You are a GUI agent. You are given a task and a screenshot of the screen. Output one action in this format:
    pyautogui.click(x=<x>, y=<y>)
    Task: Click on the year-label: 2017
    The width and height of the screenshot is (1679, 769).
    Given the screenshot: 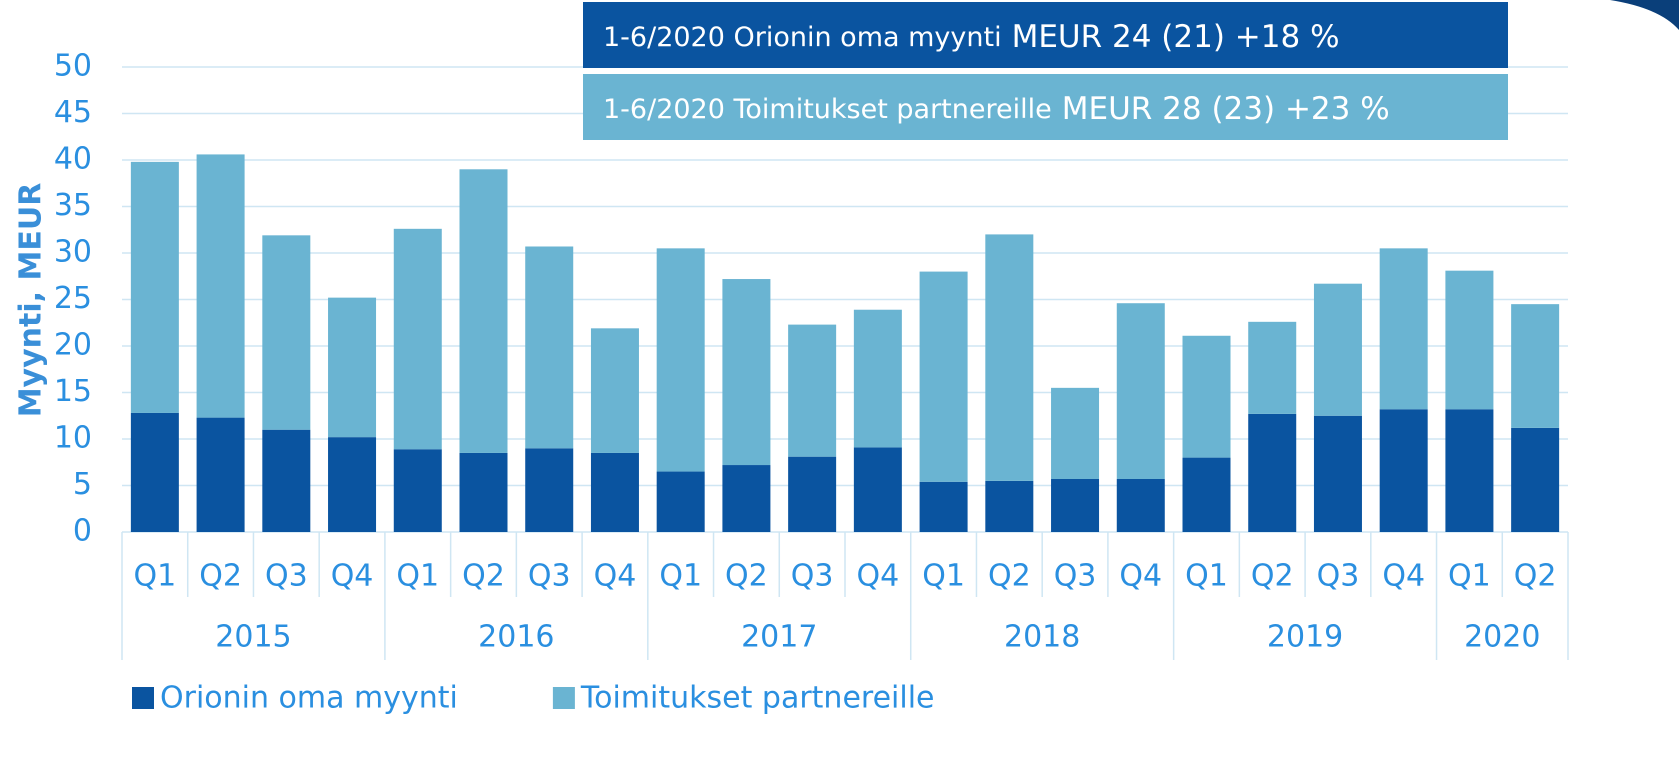 What is the action you would take?
    pyautogui.click(x=779, y=637)
    